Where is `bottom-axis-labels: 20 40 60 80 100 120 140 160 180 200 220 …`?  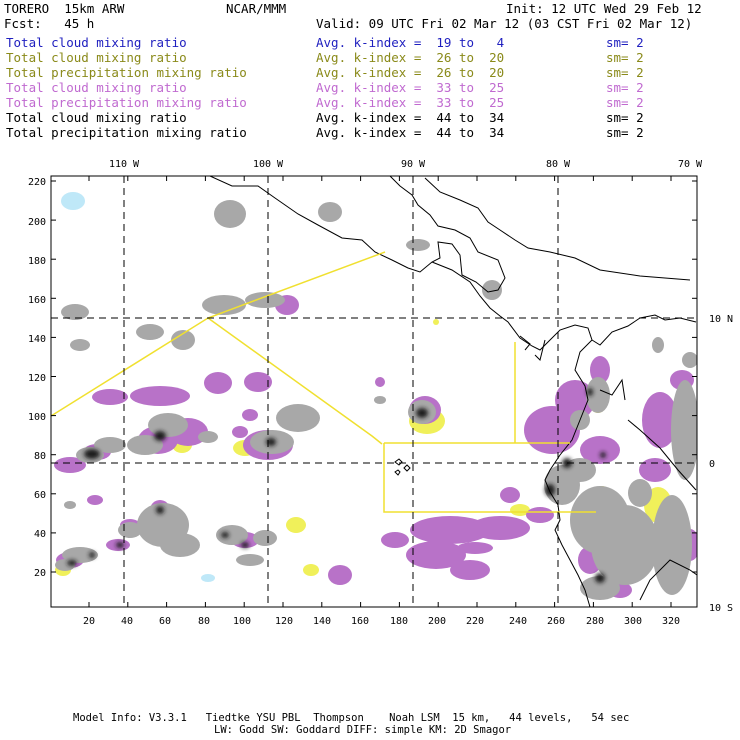
bottom-axis-labels: 20 40 60 80 100 120 140 160 180 200 220 … is located at coordinates (381, 621).